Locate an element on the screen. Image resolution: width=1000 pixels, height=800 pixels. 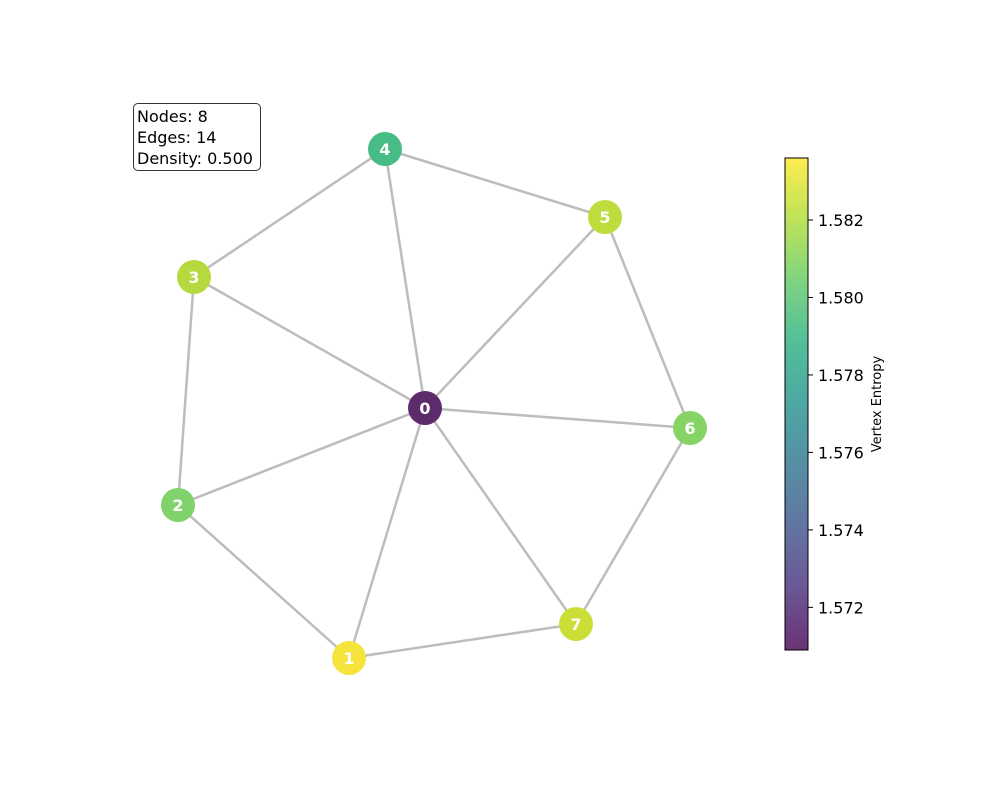
node-3: 3 is located at coordinates (194, 277).